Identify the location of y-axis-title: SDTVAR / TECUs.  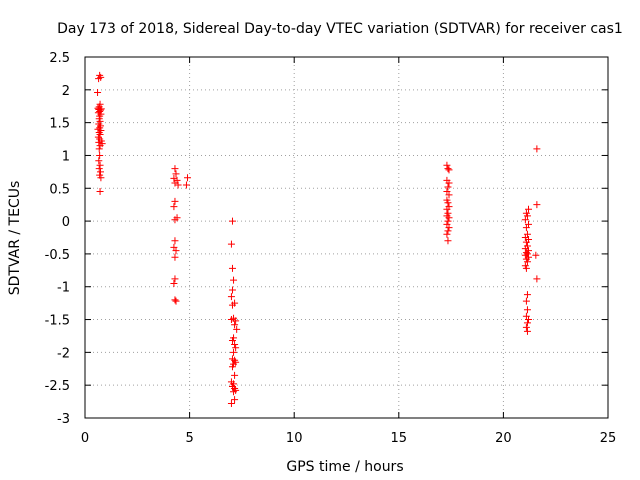
(15, 238).